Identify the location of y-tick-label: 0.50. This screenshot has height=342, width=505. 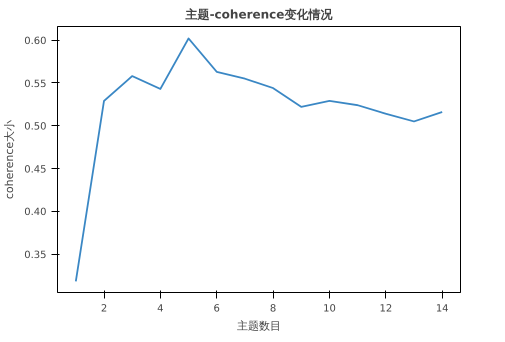
(35, 127).